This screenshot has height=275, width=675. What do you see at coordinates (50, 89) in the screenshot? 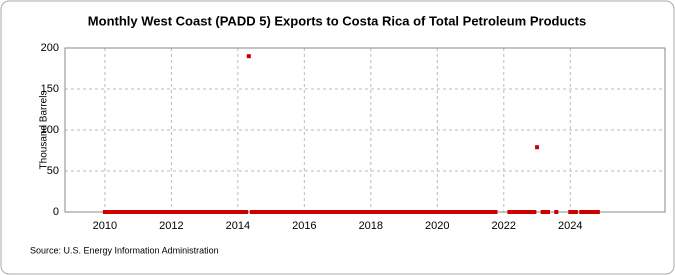
I see `y-tick-label: 150` at bounding box center [50, 89].